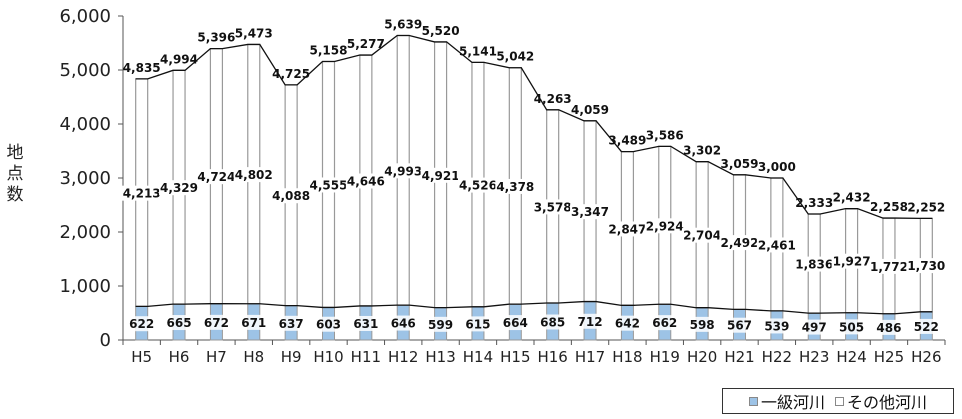 This screenshot has height=419, width=962. Describe the element at coordinates (777, 245) in the screenshot. I see `data-label-other: 2,461` at that location.